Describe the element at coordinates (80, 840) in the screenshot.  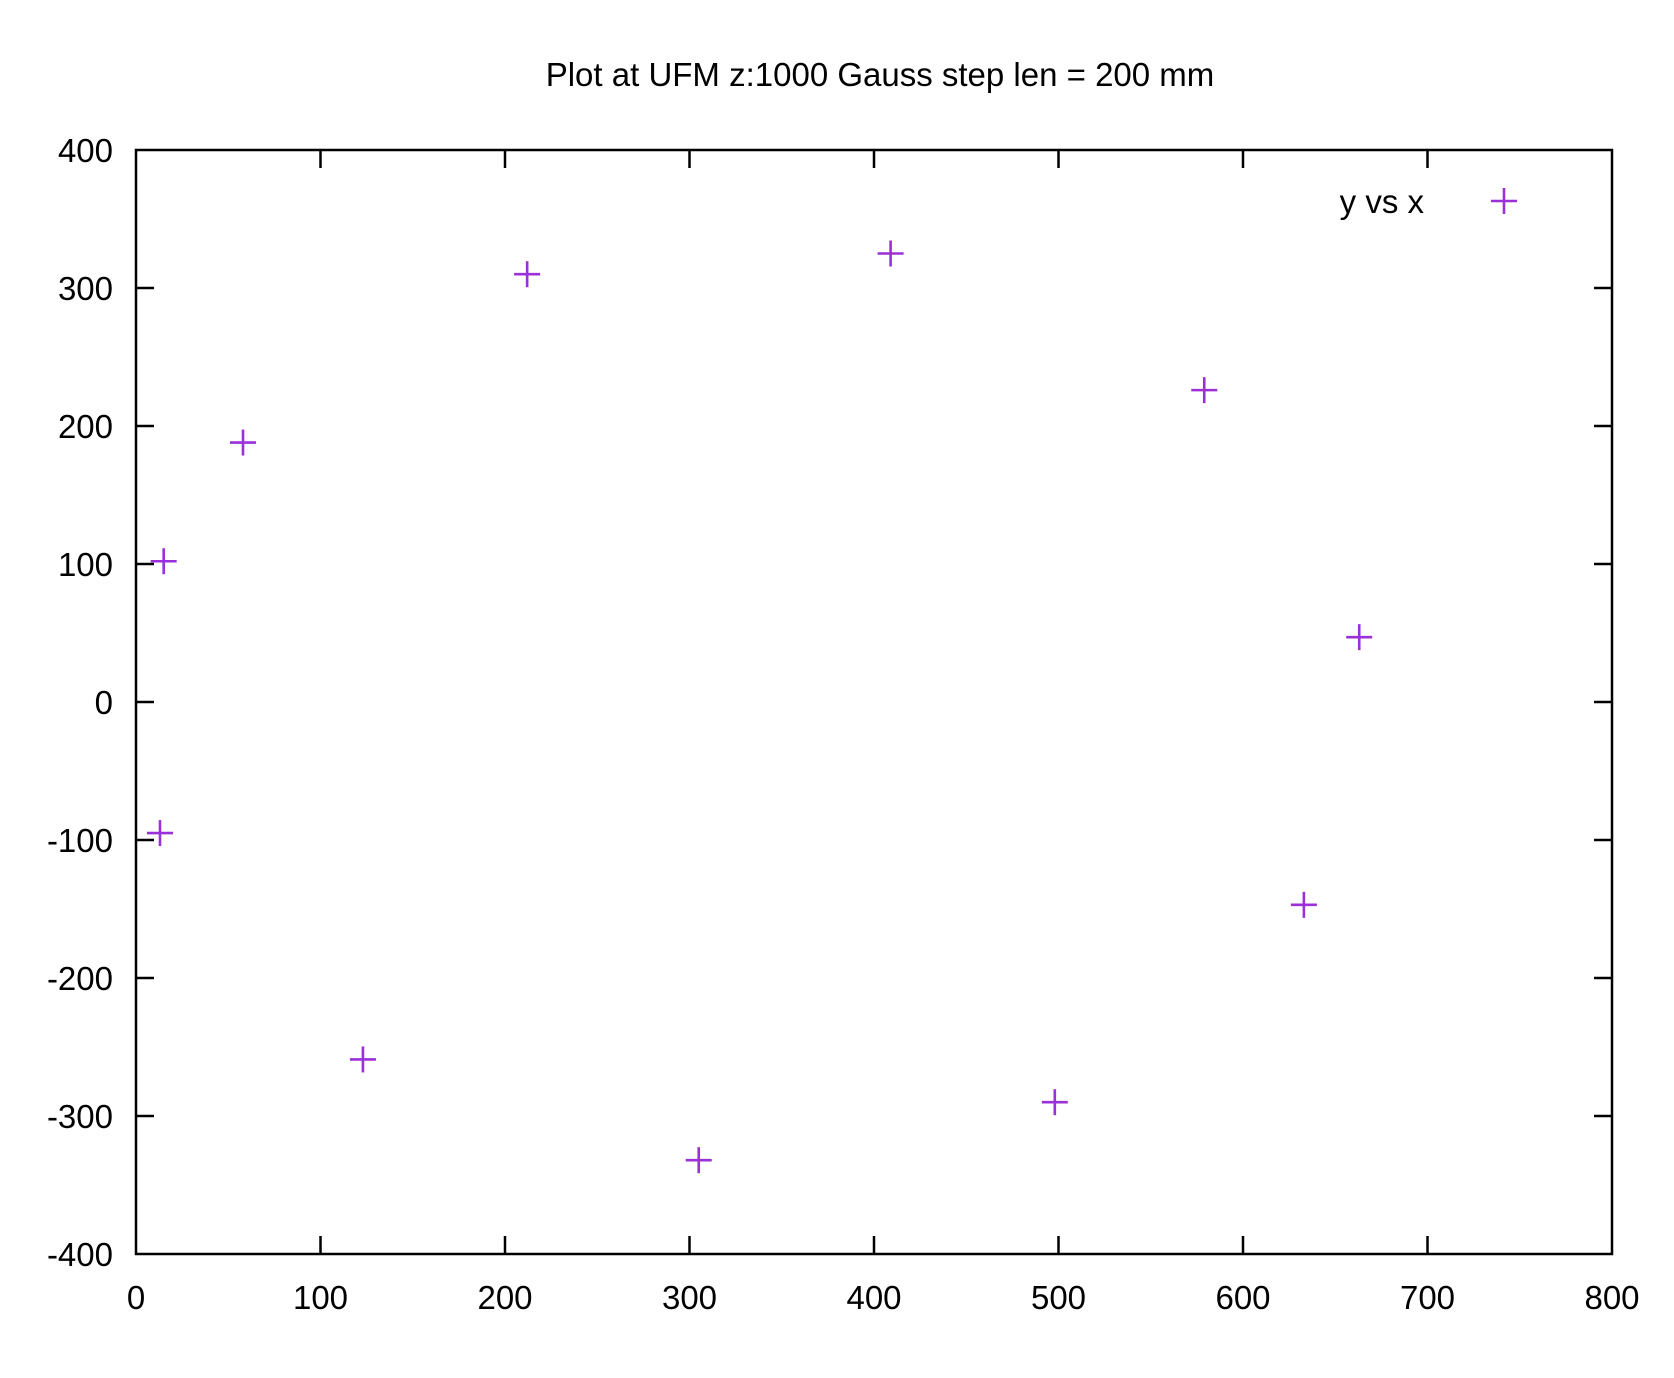
I see `y-tick-label: -100` at that location.